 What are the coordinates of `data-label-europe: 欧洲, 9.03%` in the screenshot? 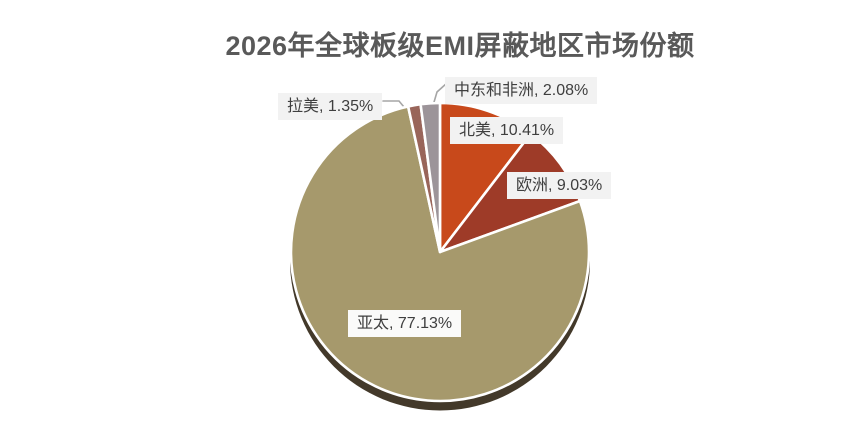 It's located at (559, 185).